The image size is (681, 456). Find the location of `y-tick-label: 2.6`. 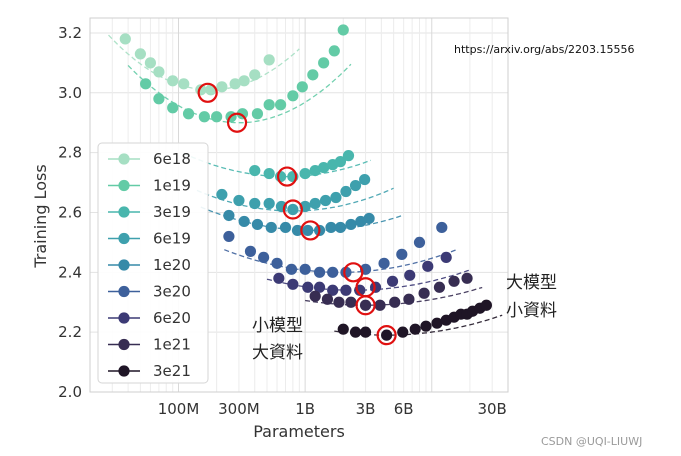

y-tick-label: 2.6 is located at coordinates (70, 212).